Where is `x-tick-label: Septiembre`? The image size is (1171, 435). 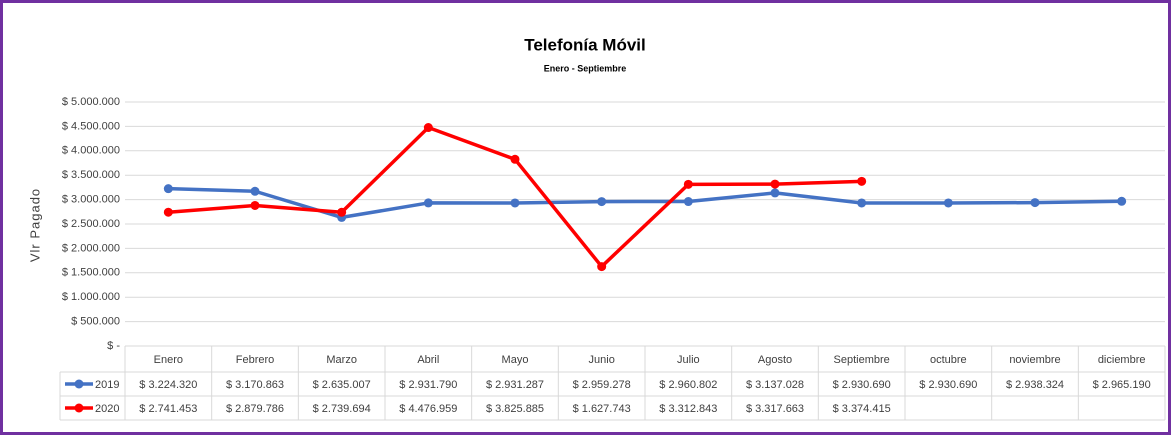
x-tick-label: Septiembre is located at coordinates (862, 360).